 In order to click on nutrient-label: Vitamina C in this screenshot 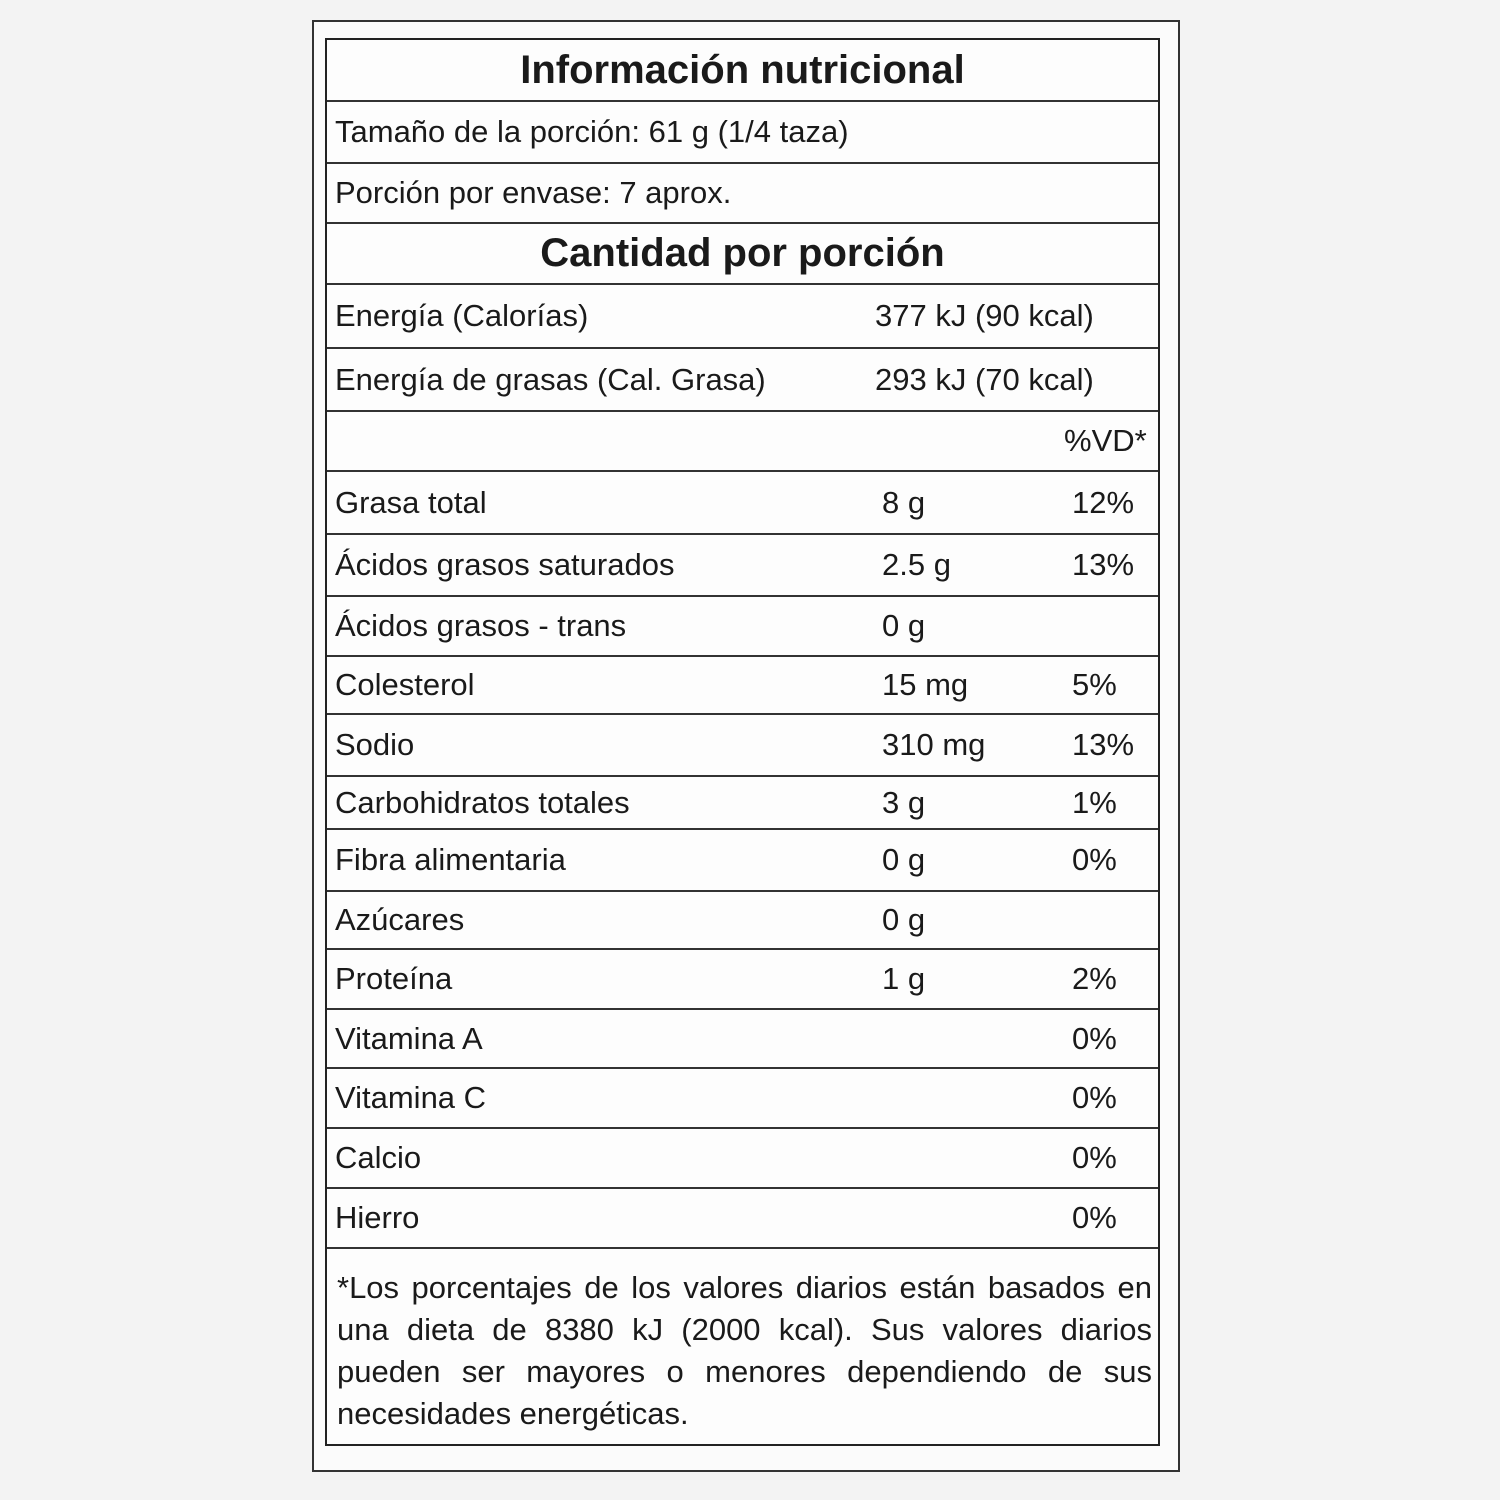, I will do `click(411, 1097)`.